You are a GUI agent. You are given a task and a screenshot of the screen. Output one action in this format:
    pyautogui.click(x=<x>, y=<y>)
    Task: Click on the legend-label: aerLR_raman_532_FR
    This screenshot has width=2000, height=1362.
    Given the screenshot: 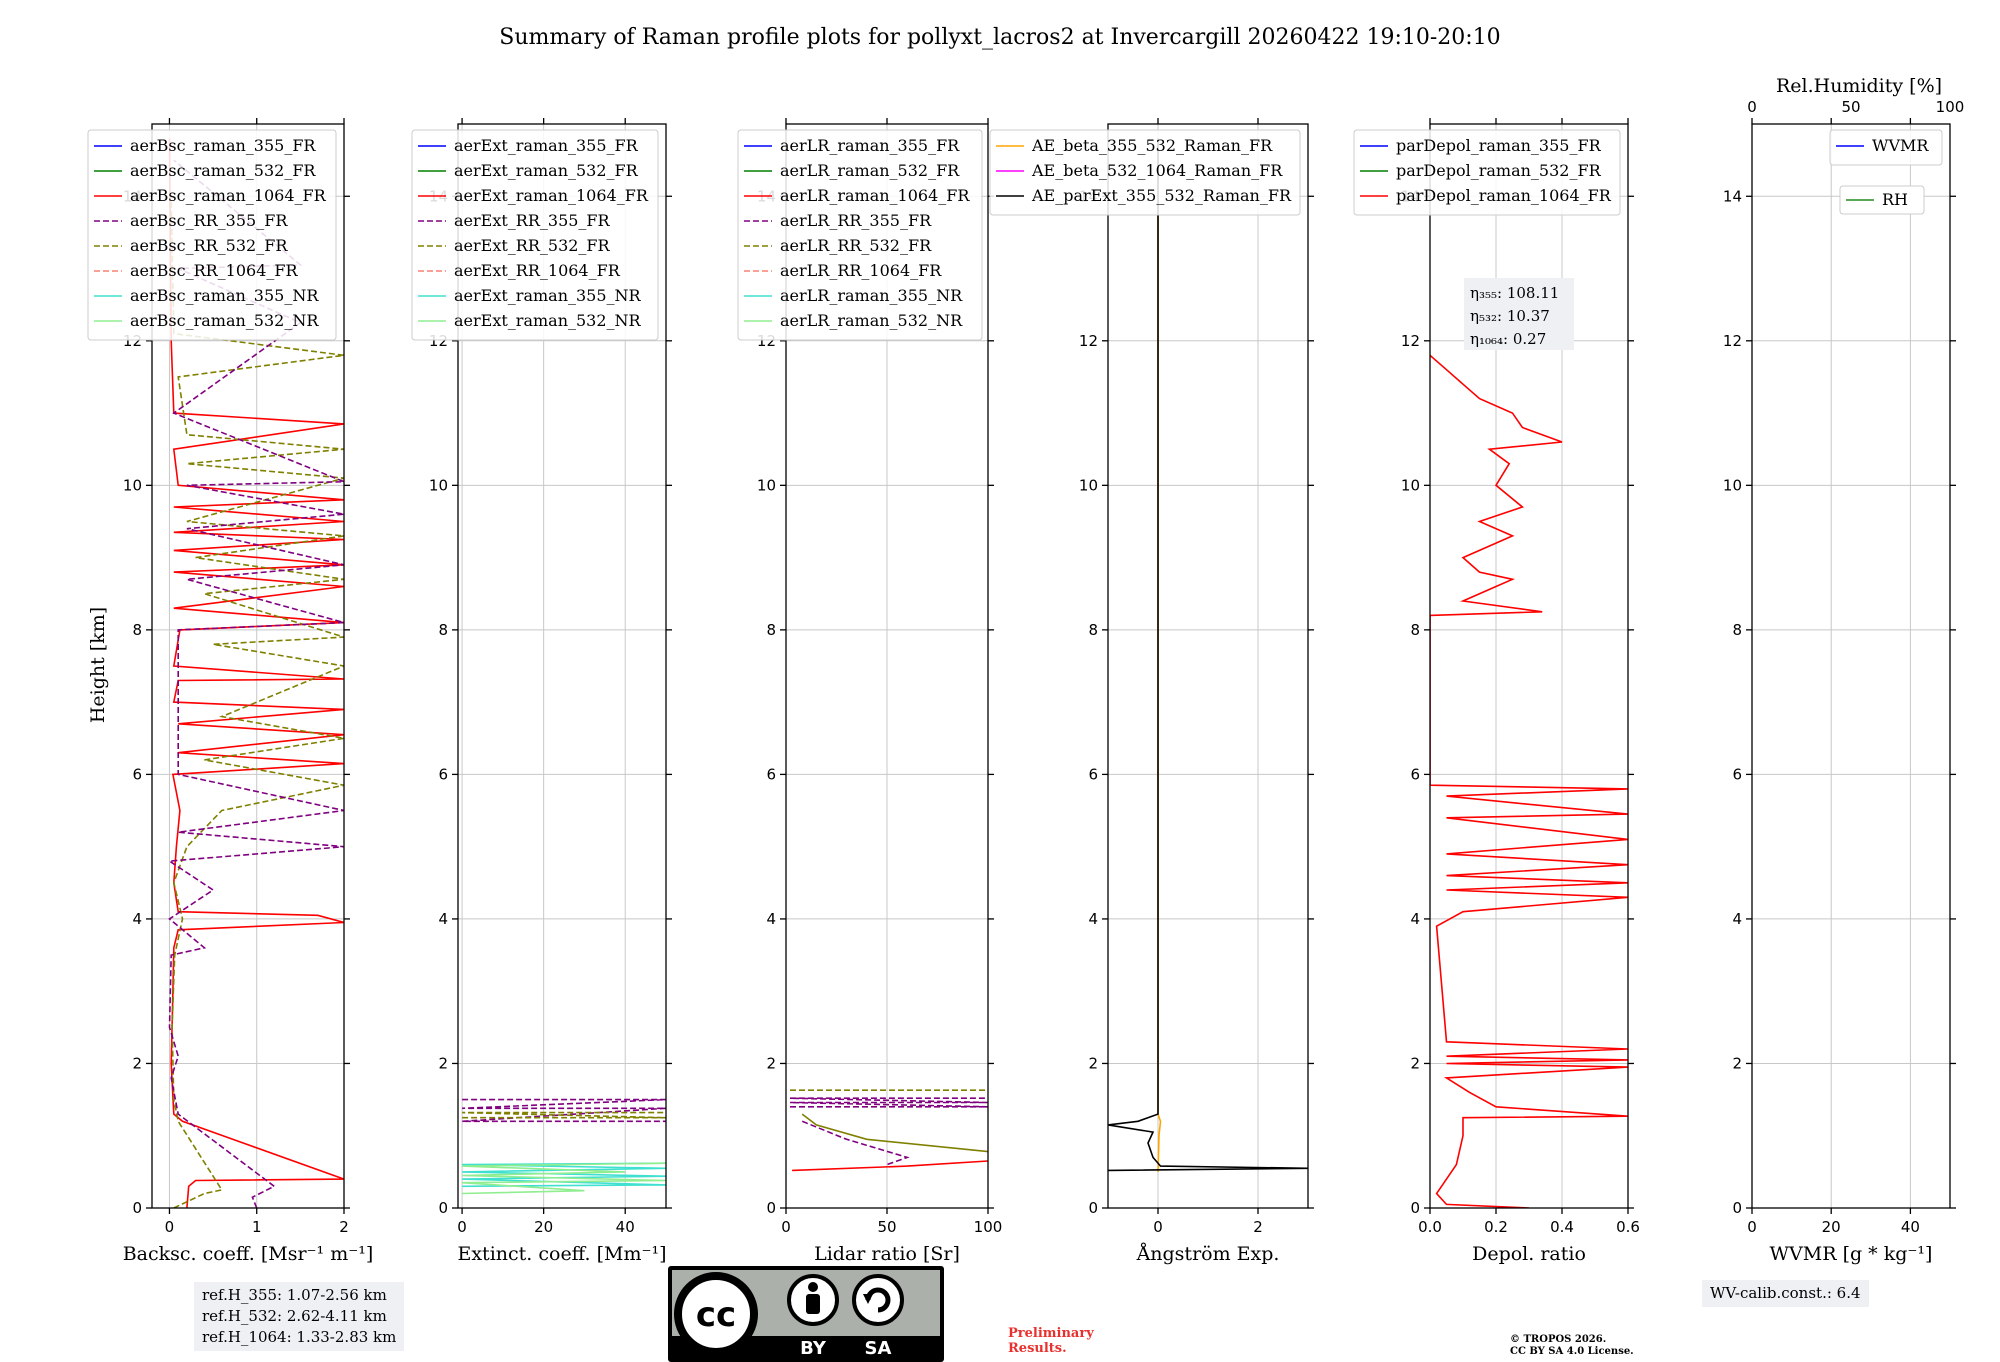 What is the action you would take?
    pyautogui.click(x=870, y=170)
    